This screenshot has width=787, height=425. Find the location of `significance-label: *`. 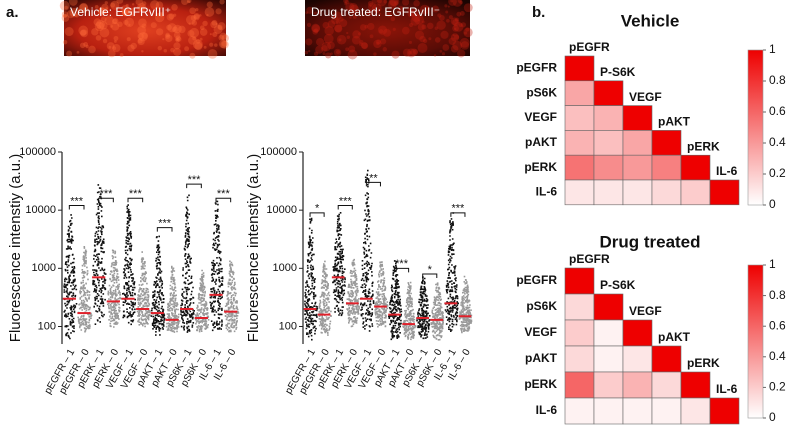

significance-label: * is located at coordinates (430, 270).